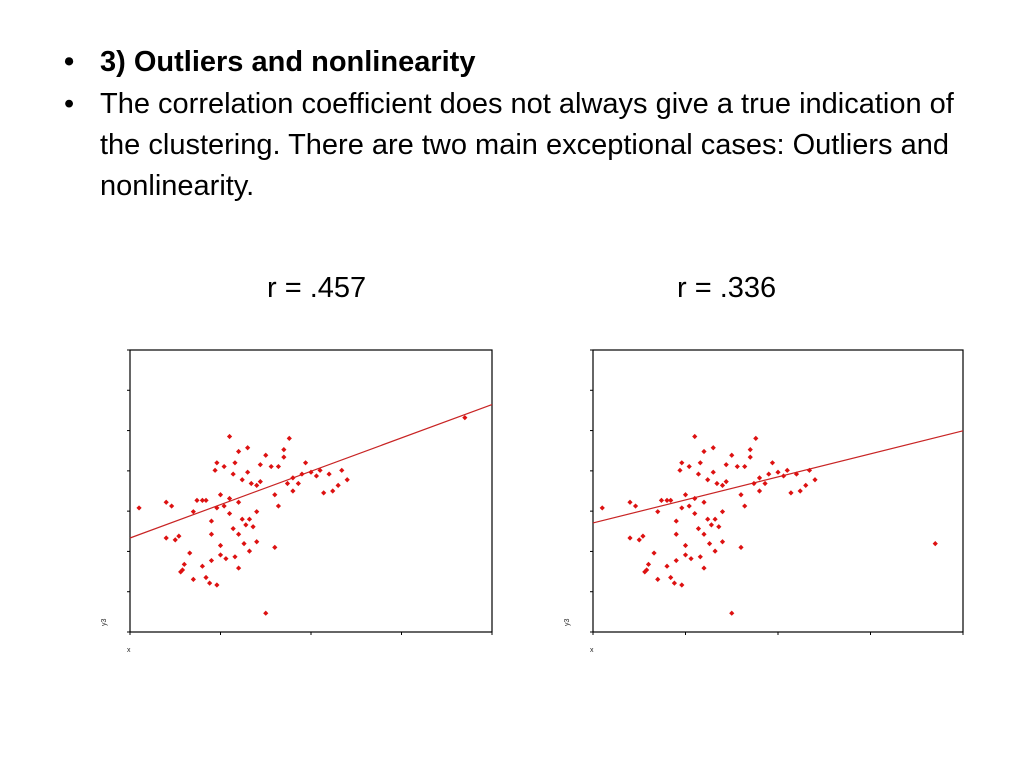  I want to click on chart-2-title: r = .336, so click(727, 288).